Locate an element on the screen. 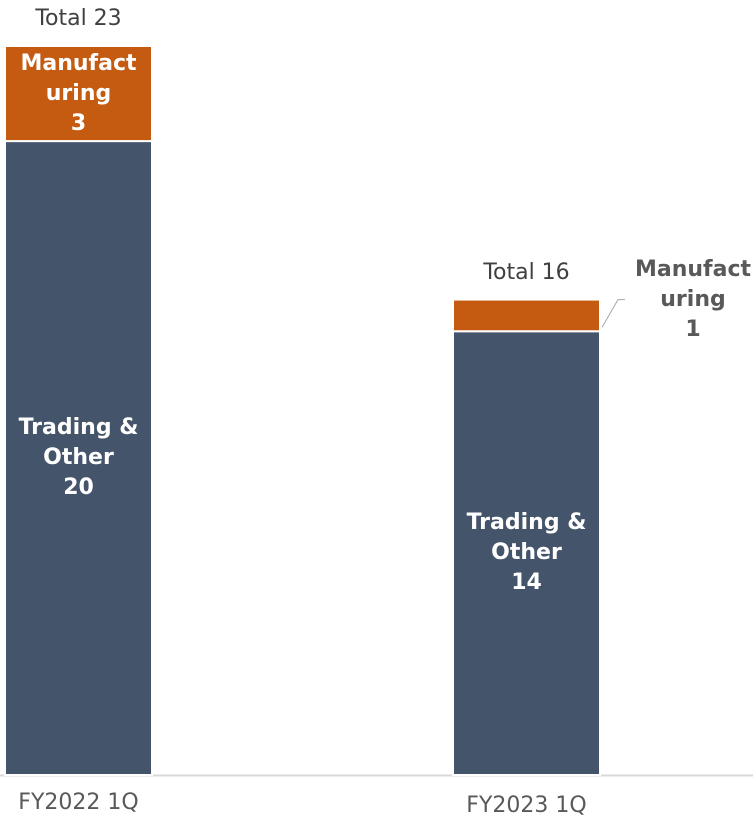 This screenshot has width=753, height=821. segment-label: Trading & Other 14 is located at coordinates (527, 553).